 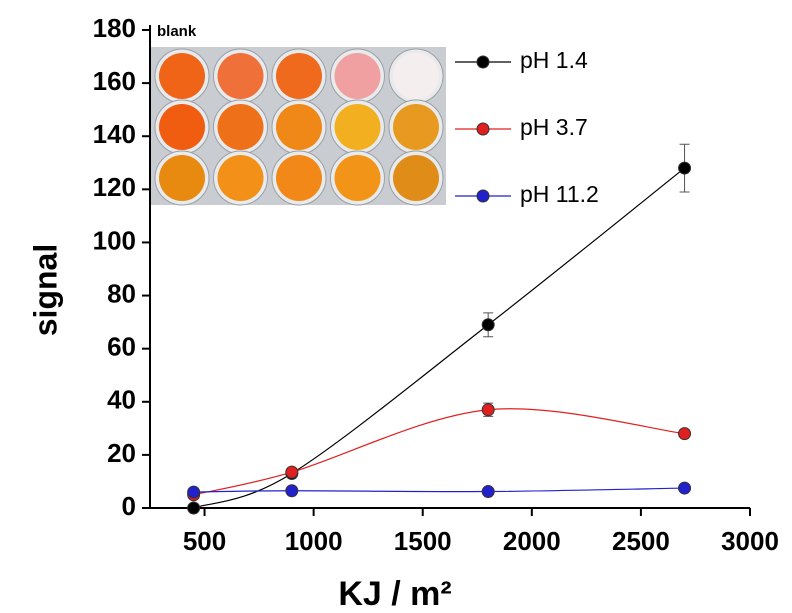 I want to click on x-tick-label: 2500, so click(x=641, y=541).